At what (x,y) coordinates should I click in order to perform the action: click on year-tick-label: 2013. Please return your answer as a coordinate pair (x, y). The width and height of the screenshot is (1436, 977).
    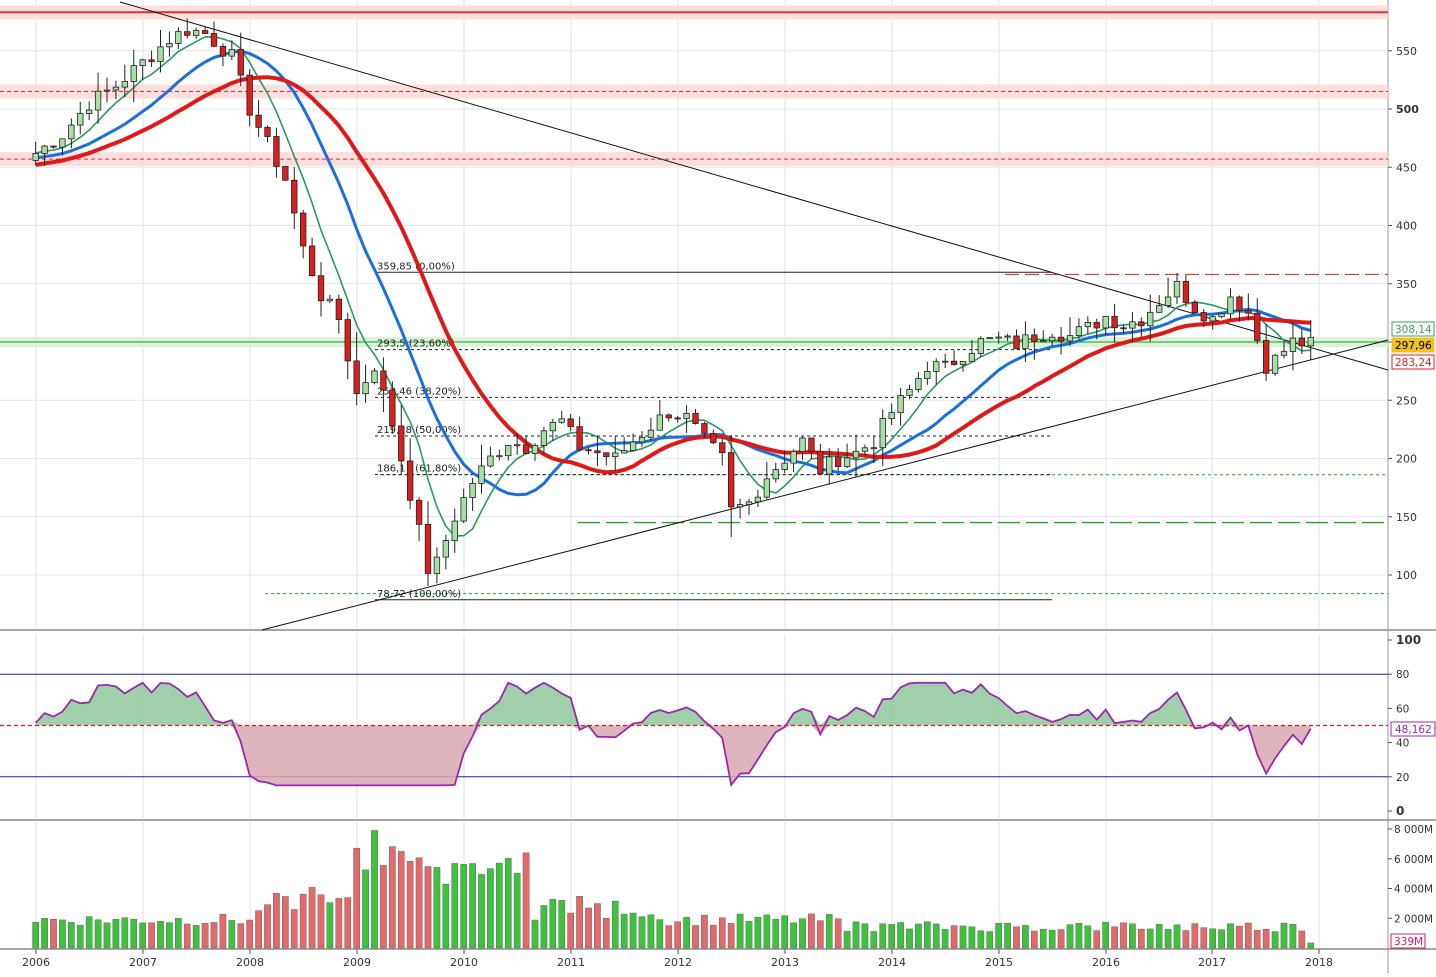
    Looking at the image, I should click on (785, 962).